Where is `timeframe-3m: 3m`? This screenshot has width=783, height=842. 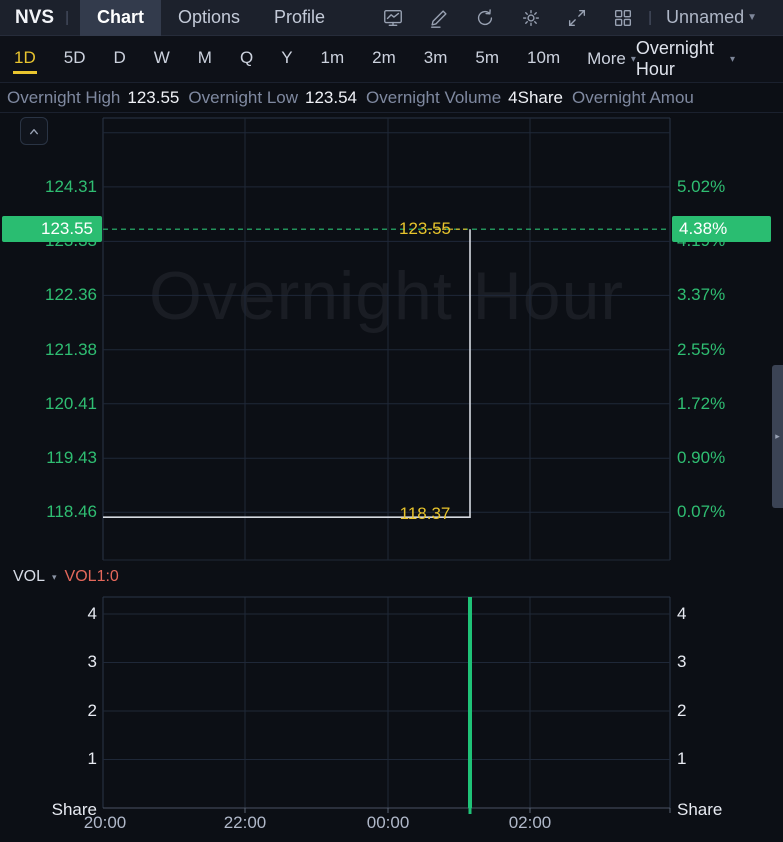 timeframe-3m: 3m is located at coordinates (435, 57).